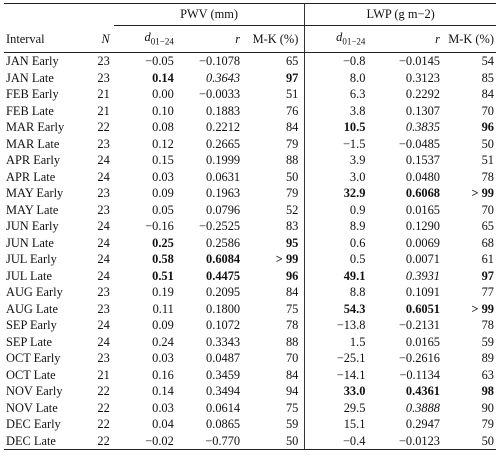 The image size is (500, 472). What do you see at coordinates (250, 94) in the screenshot?
I see `table-row: FEB Early 21 0.00 −0.0033 51 6.3 0.2292 84` at bounding box center [250, 94].